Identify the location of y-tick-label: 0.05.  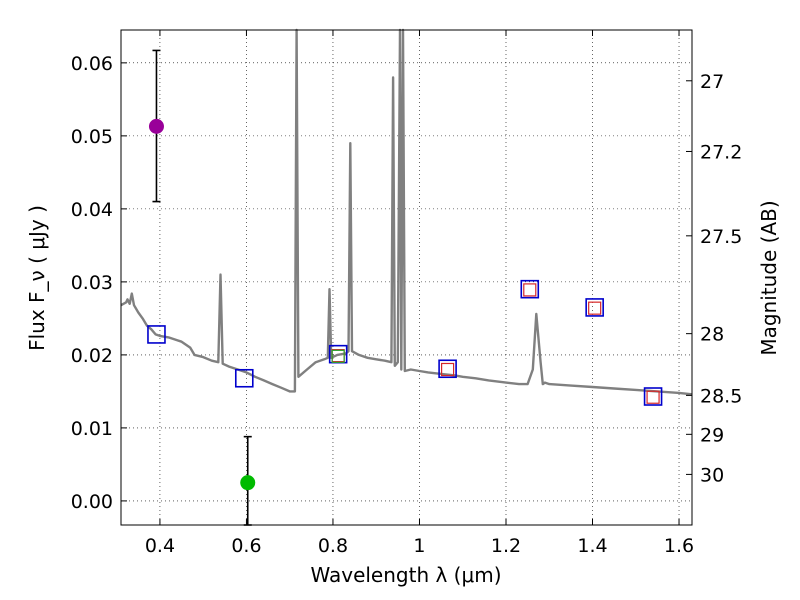
(92, 137).